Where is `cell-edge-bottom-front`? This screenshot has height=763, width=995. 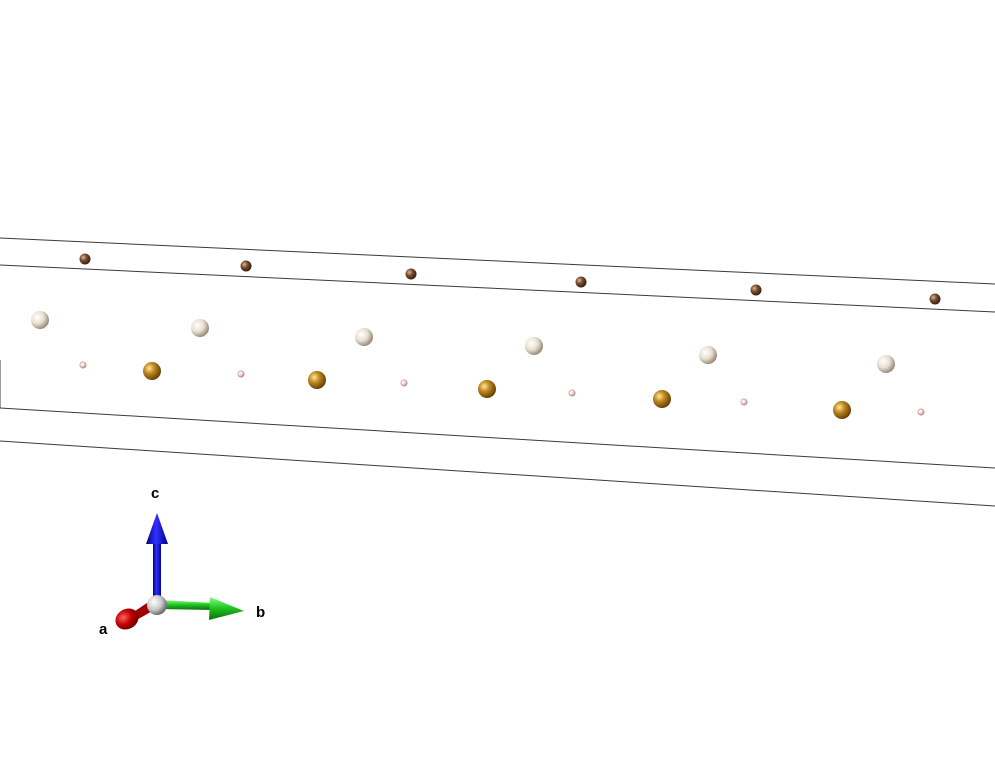 cell-edge-bottom-front is located at coordinates (497, 473).